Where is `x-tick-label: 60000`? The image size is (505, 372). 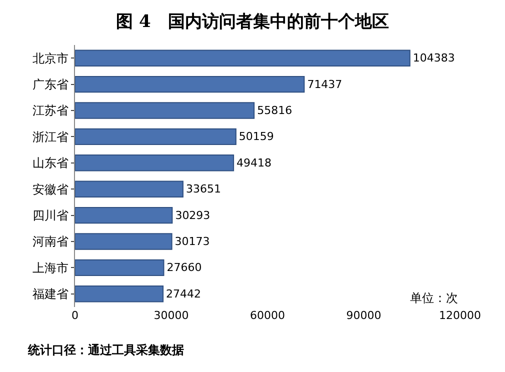
x-tick-label: 60000 is located at coordinates (267, 315).